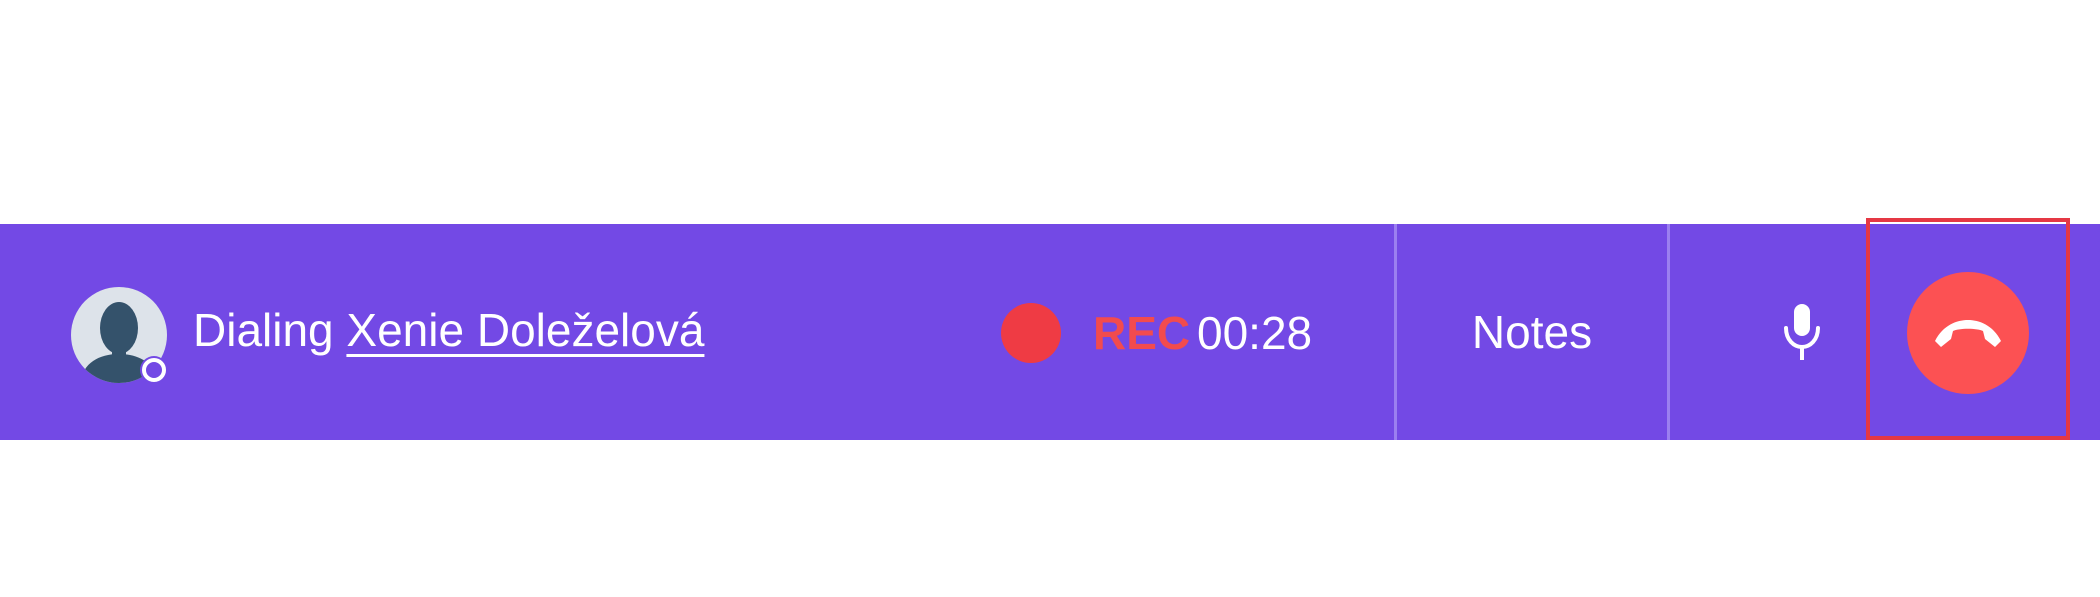 The height and width of the screenshot is (597, 2100). Describe the element at coordinates (1031, 333) in the screenshot. I see `record-dot-icon` at that location.